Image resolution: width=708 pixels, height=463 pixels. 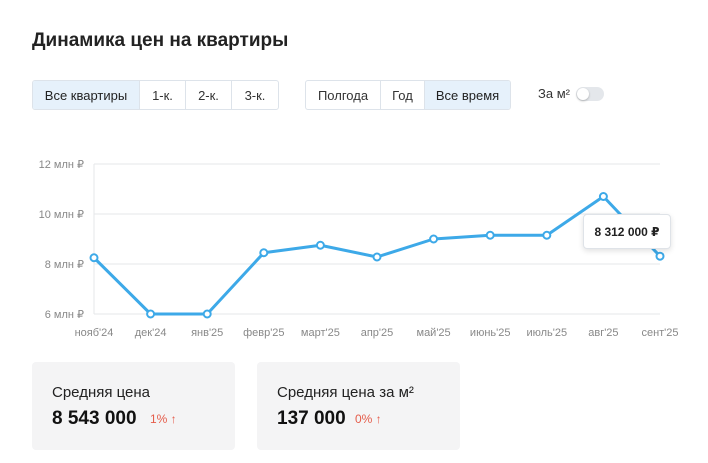 I want to click on chart-tooltip: 8 312 000 ₽, so click(x=627, y=231).